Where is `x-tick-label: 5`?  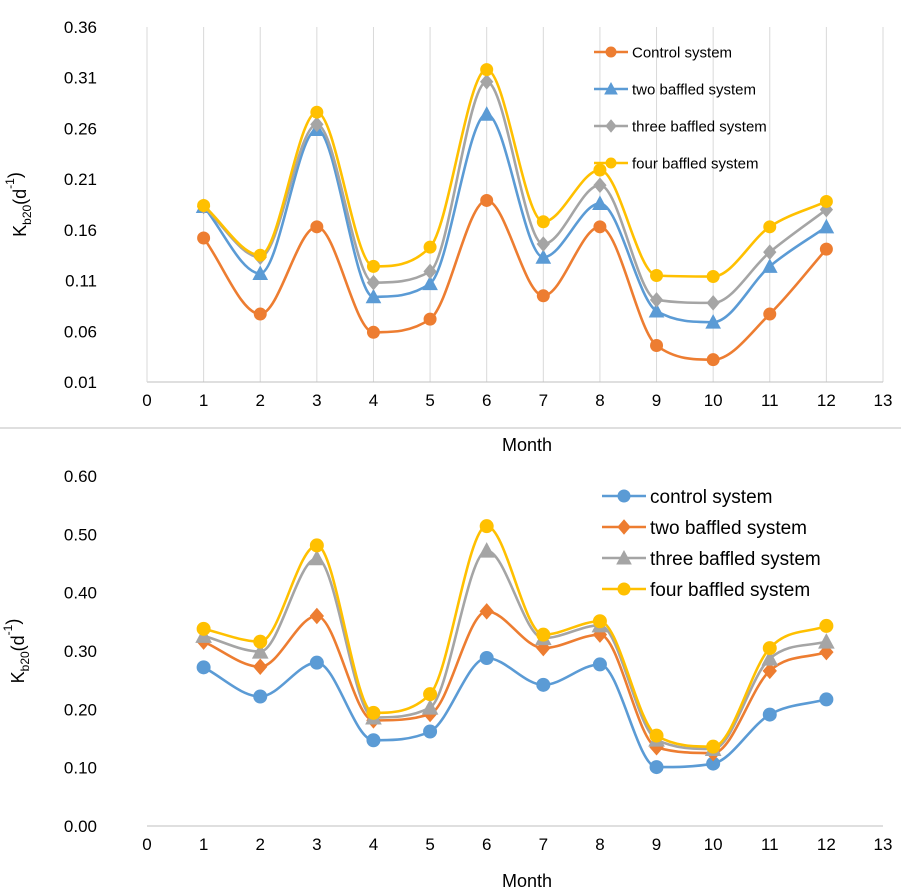 x-tick-label: 5 is located at coordinates (429, 400).